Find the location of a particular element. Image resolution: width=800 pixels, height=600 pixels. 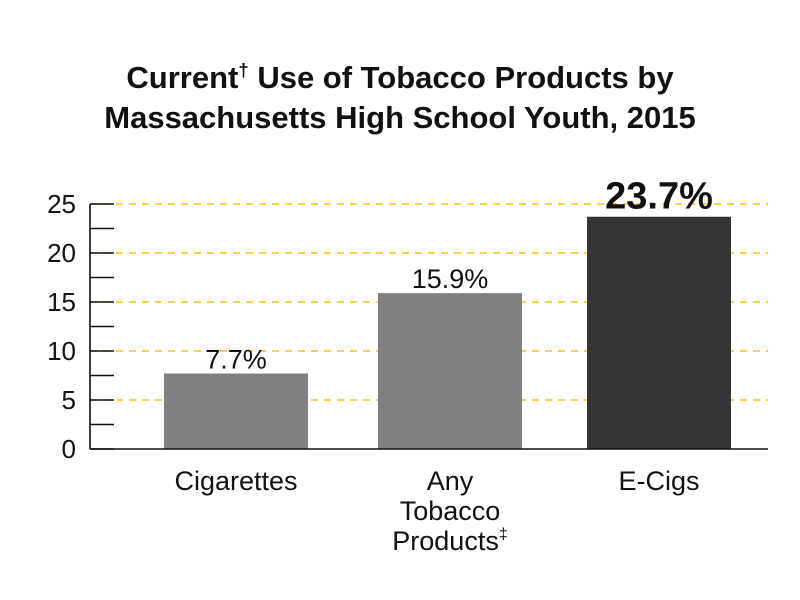

x-tick-label-line: Tobacco is located at coordinates (450, 511).